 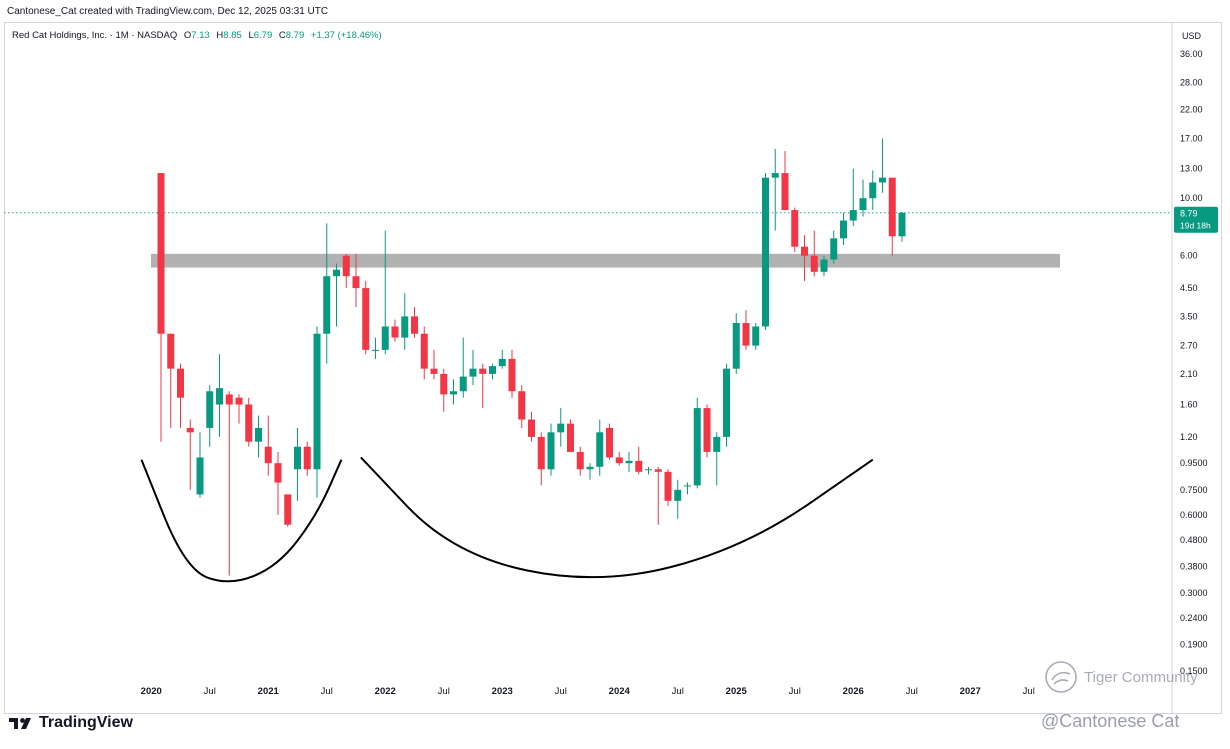 I want to click on price-tick-label: 2.70, so click(x=1189, y=346).